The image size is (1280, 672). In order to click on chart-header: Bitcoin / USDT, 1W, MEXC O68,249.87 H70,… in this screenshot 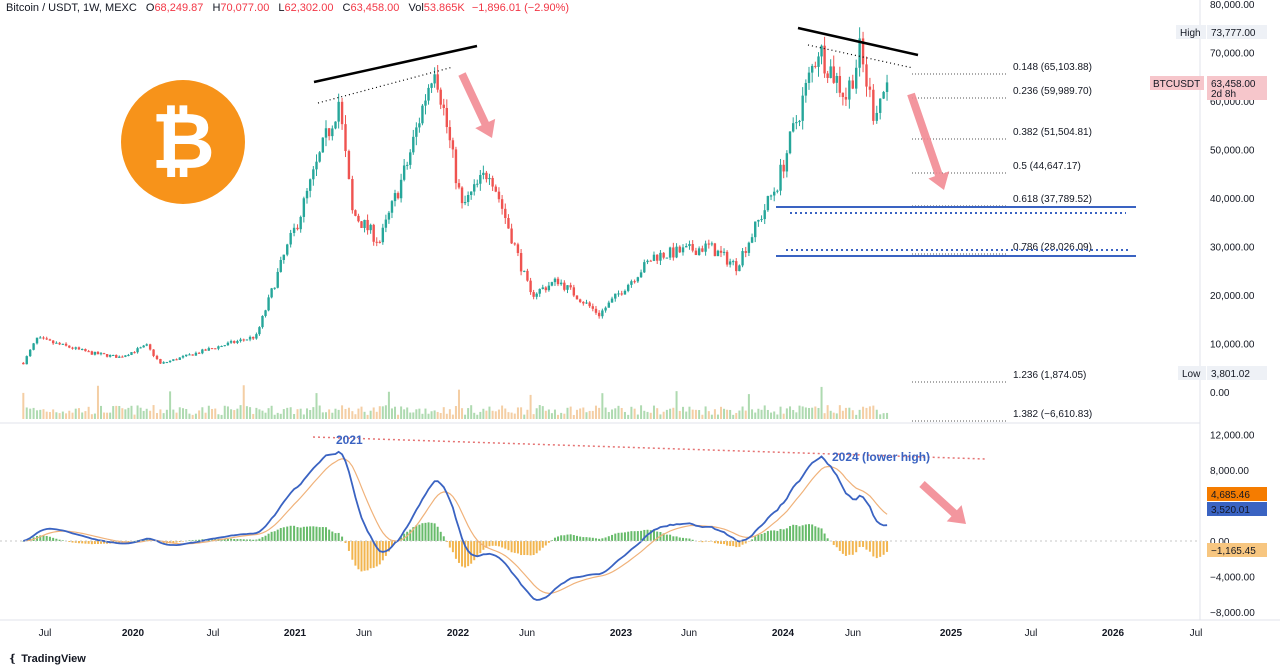, I will do `click(287, 8)`.